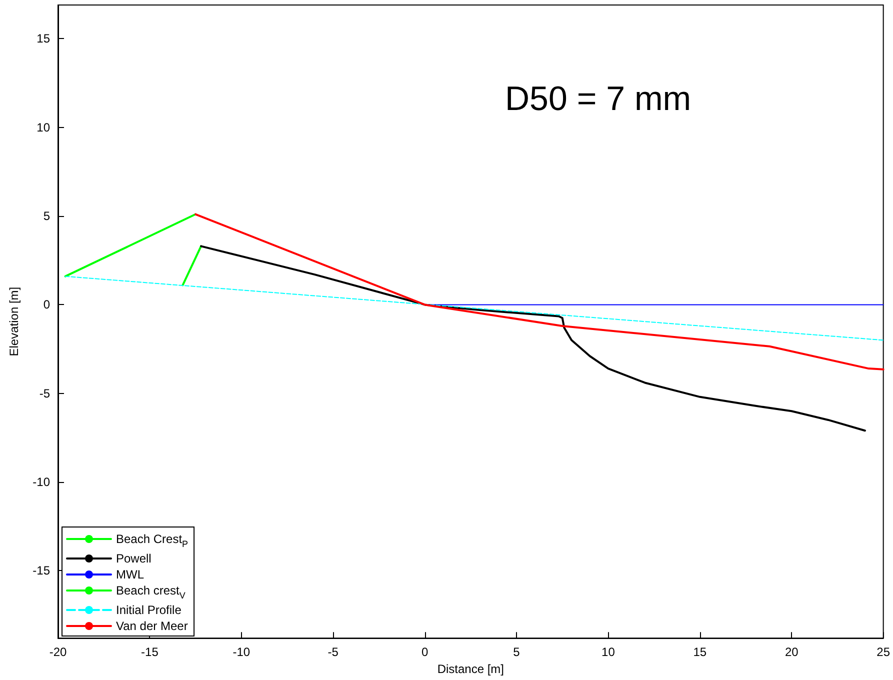  Describe the element at coordinates (791, 652) in the screenshot. I see `x-tick-label: 20` at that location.